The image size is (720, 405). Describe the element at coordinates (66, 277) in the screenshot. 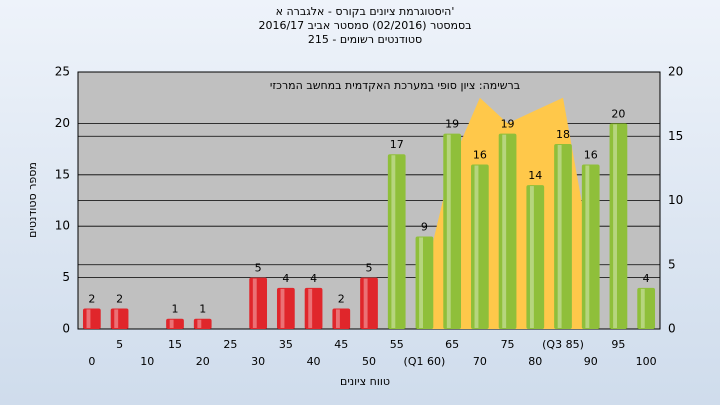

I see `y-tick-label: 5` at that location.